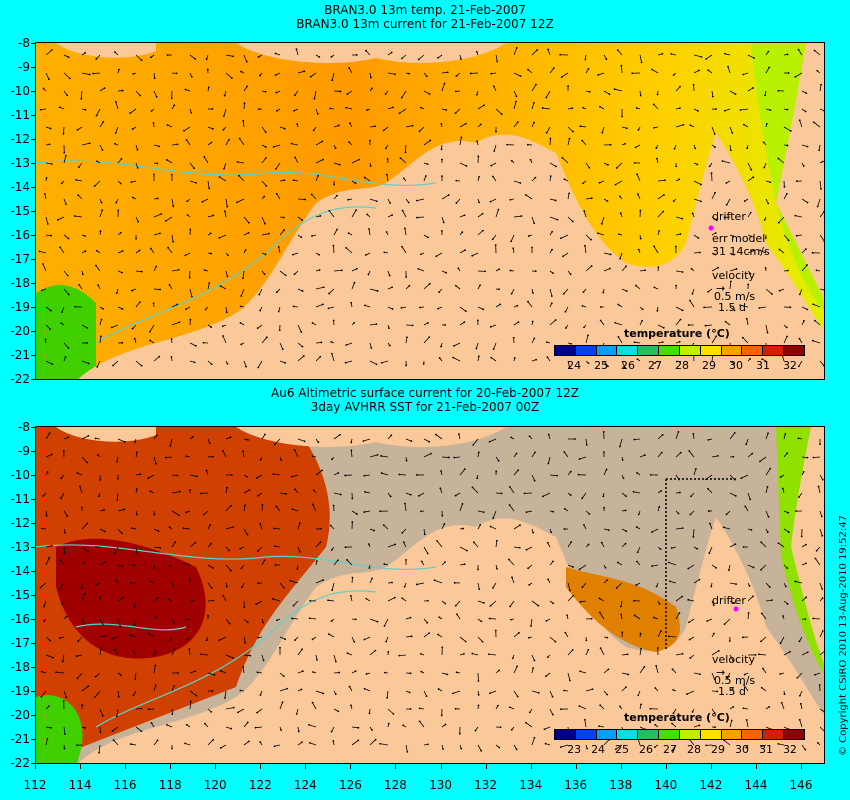  Describe the element at coordinates (305, 785) in the screenshot. I see `xtick-label: 124` at that location.